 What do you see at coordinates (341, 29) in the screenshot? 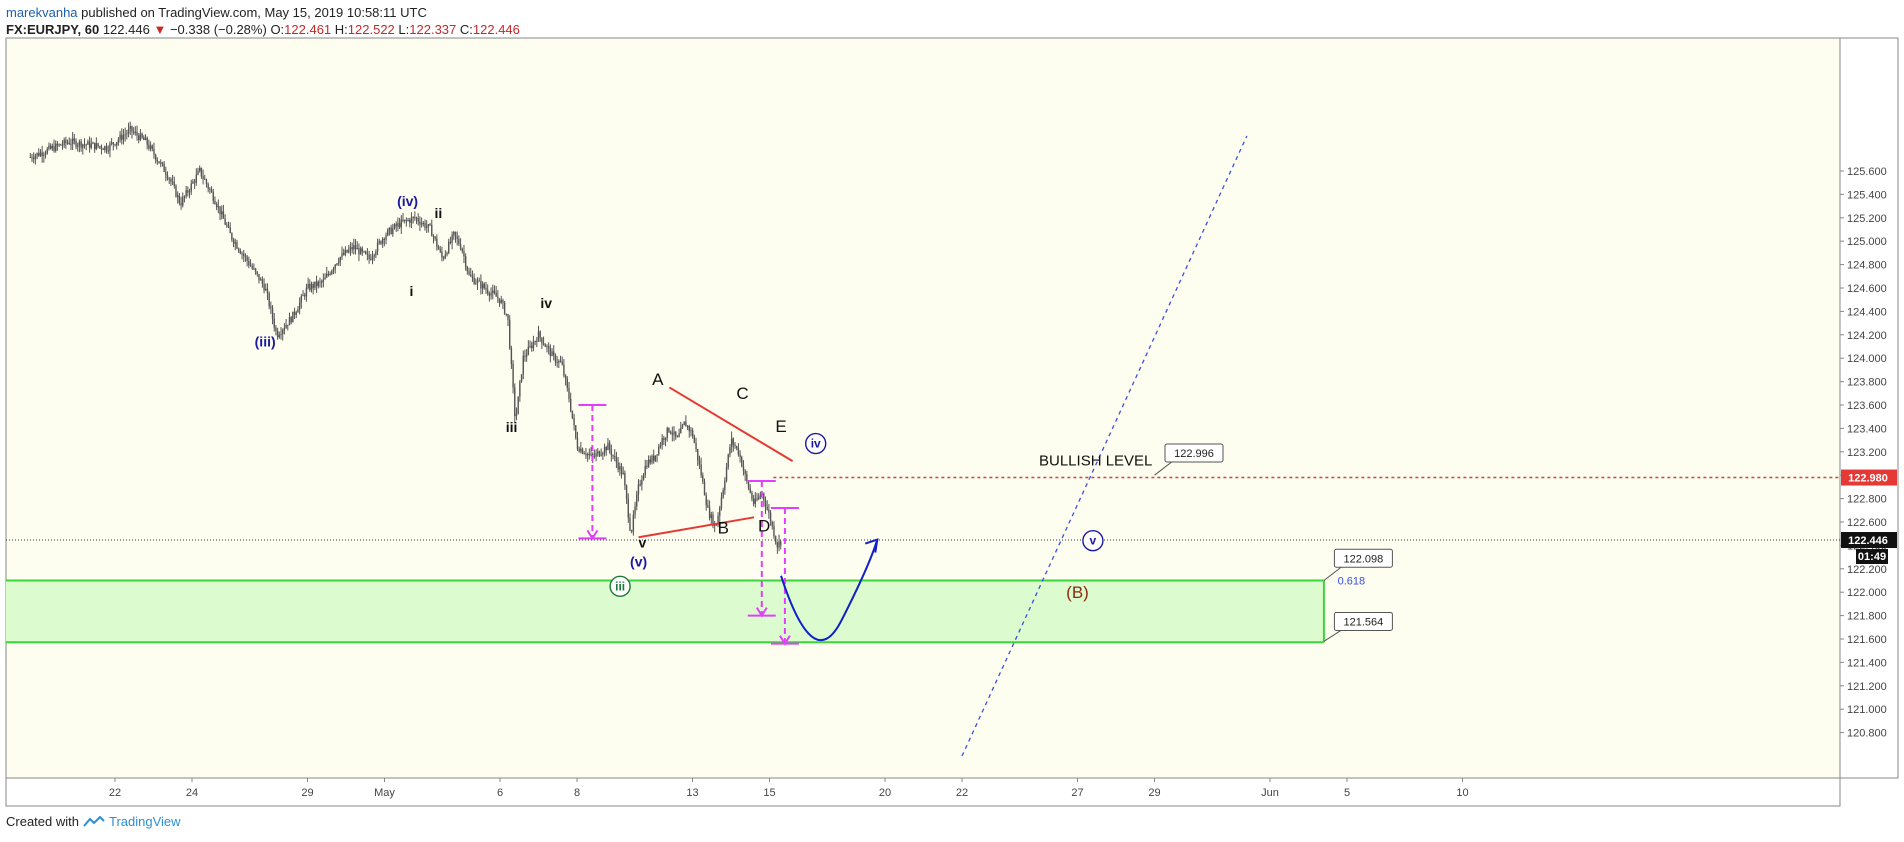
I see `high-label: H:` at bounding box center [341, 29].